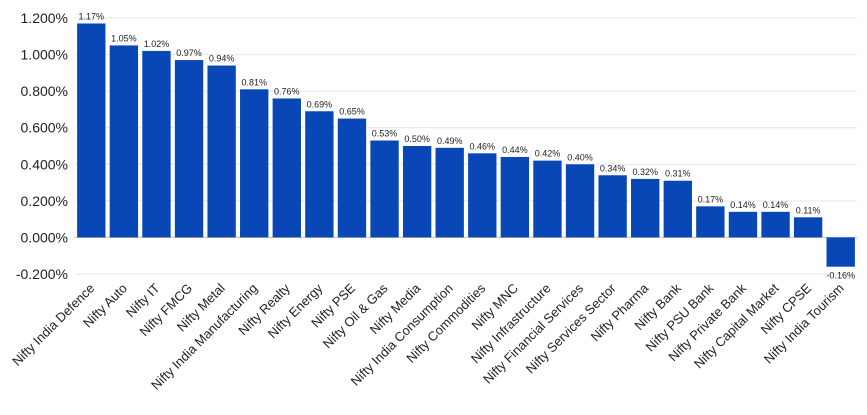 The height and width of the screenshot is (415, 867). Describe the element at coordinates (189, 53) in the screenshot. I see `data-label: 0.97%` at that location.